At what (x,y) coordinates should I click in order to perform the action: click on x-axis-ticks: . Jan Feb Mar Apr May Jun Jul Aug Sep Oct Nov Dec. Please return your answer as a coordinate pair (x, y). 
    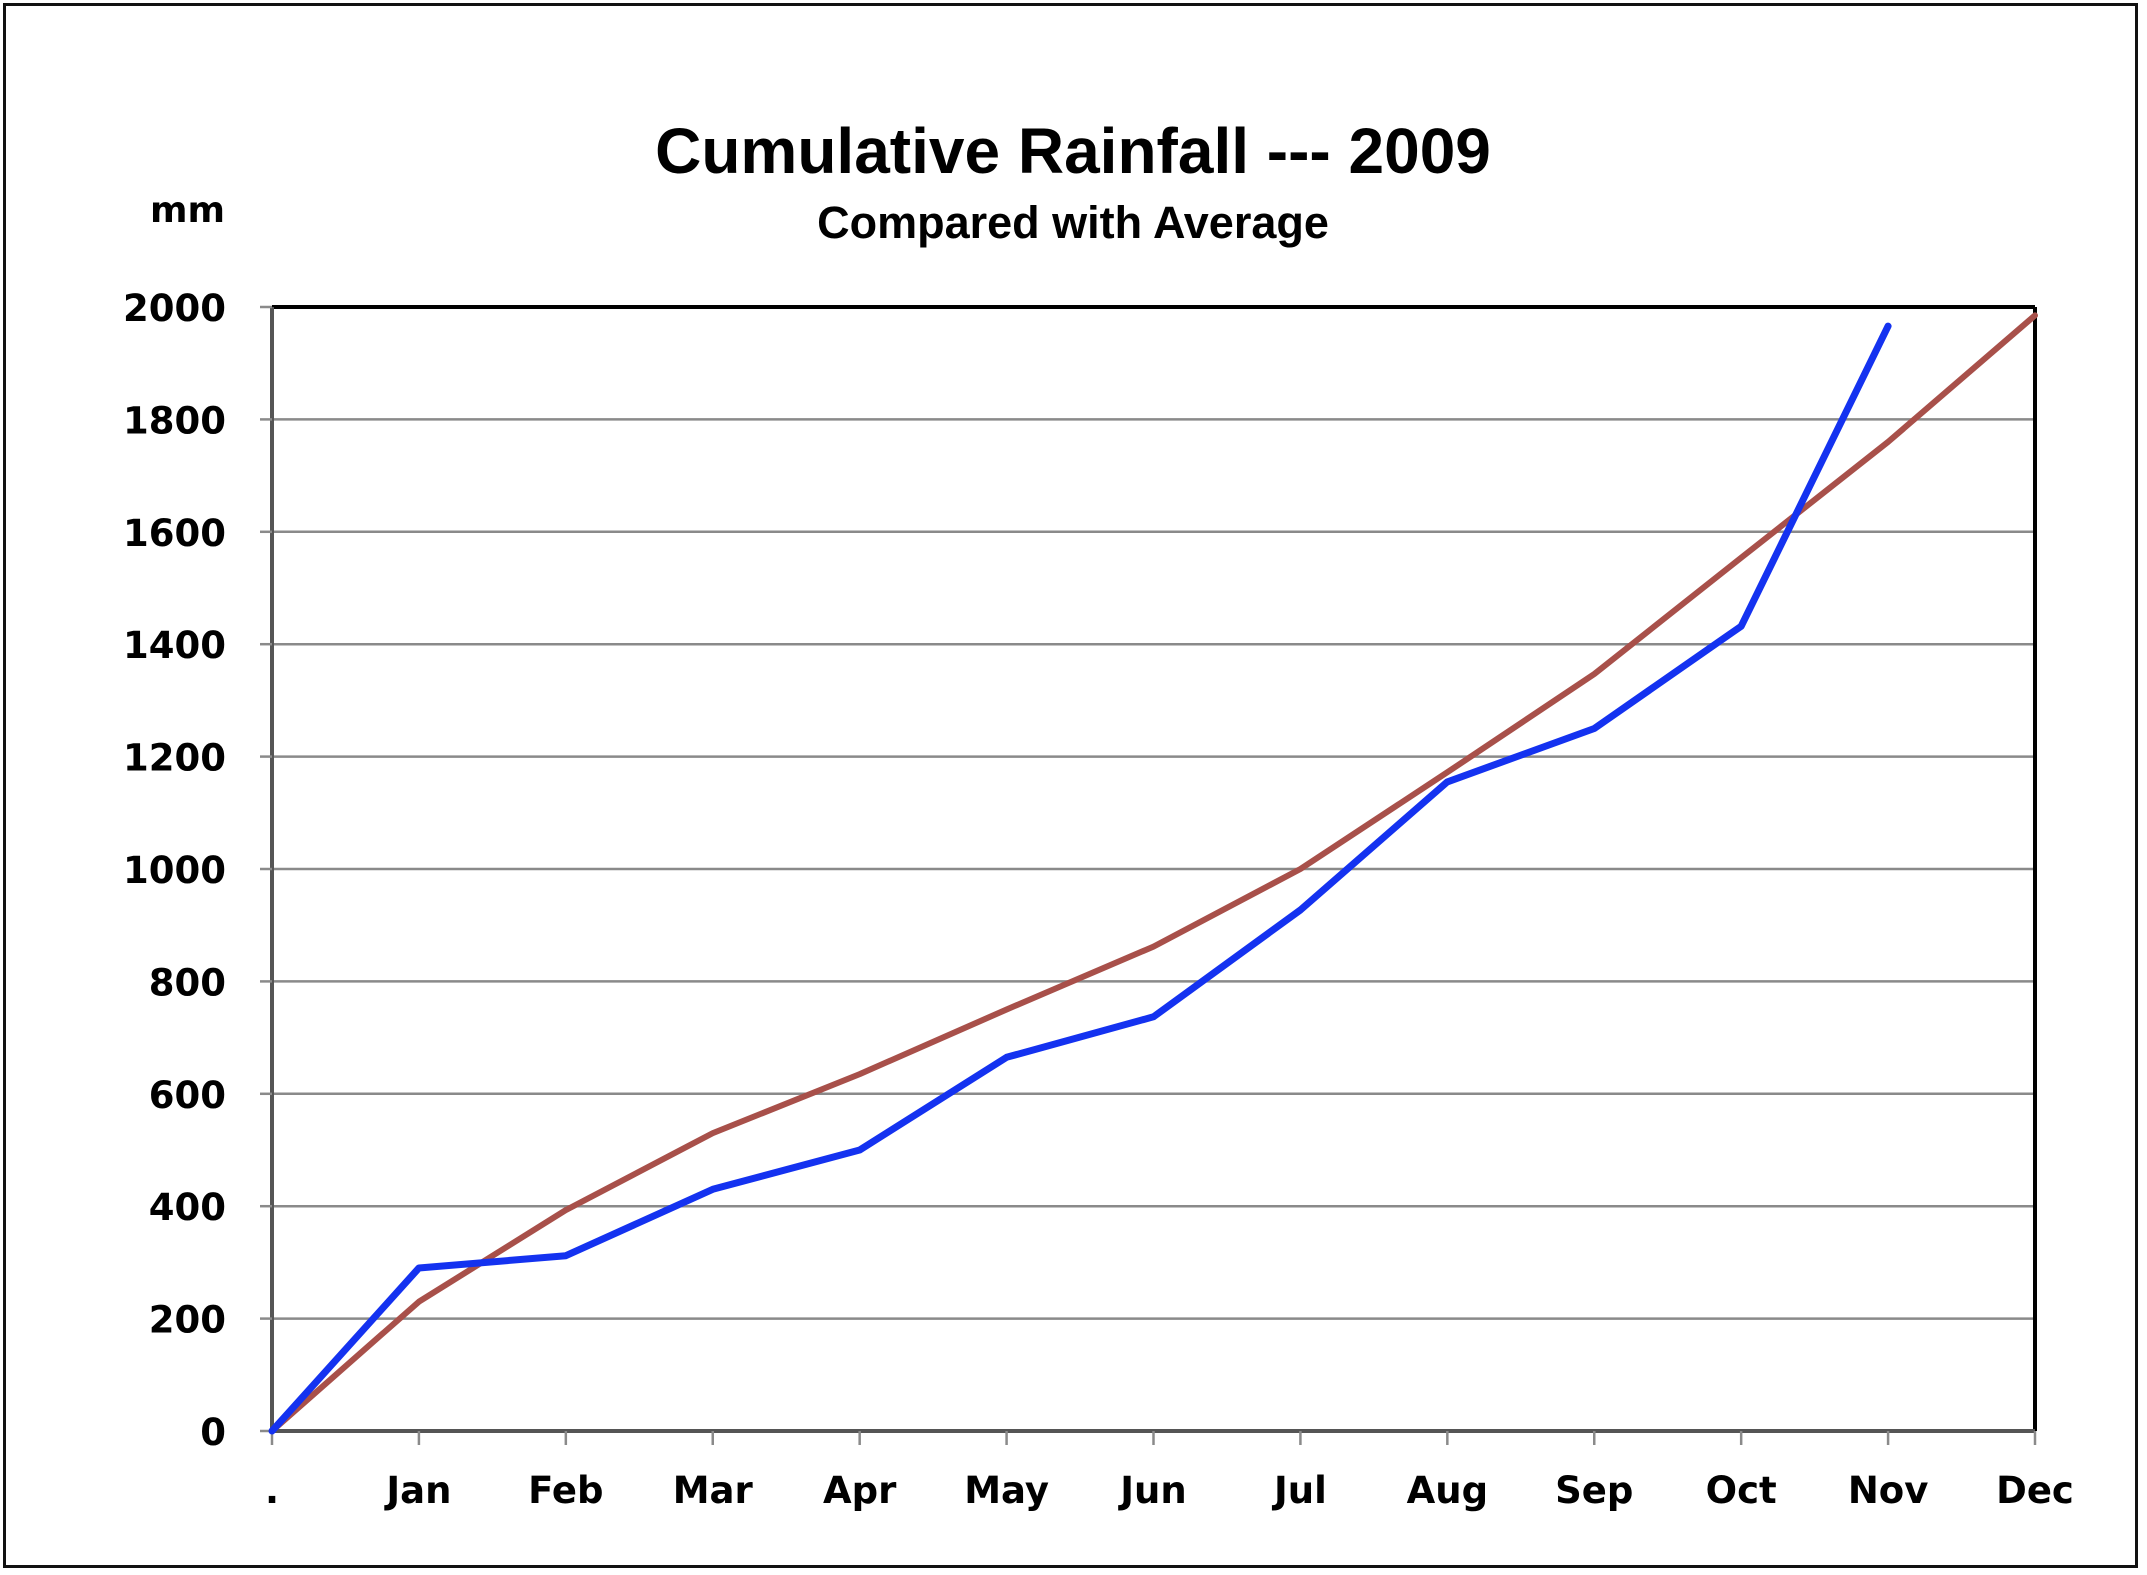
    Looking at the image, I should click on (1169, 1471).